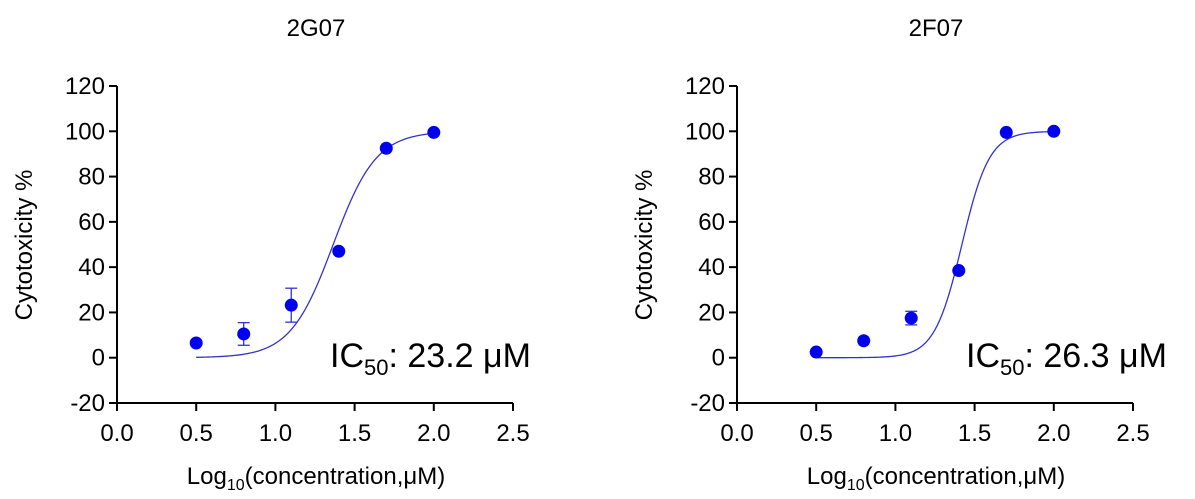 The image size is (1195, 499). I want to click on ic50-value: : 23.2 μM, so click(459, 356).